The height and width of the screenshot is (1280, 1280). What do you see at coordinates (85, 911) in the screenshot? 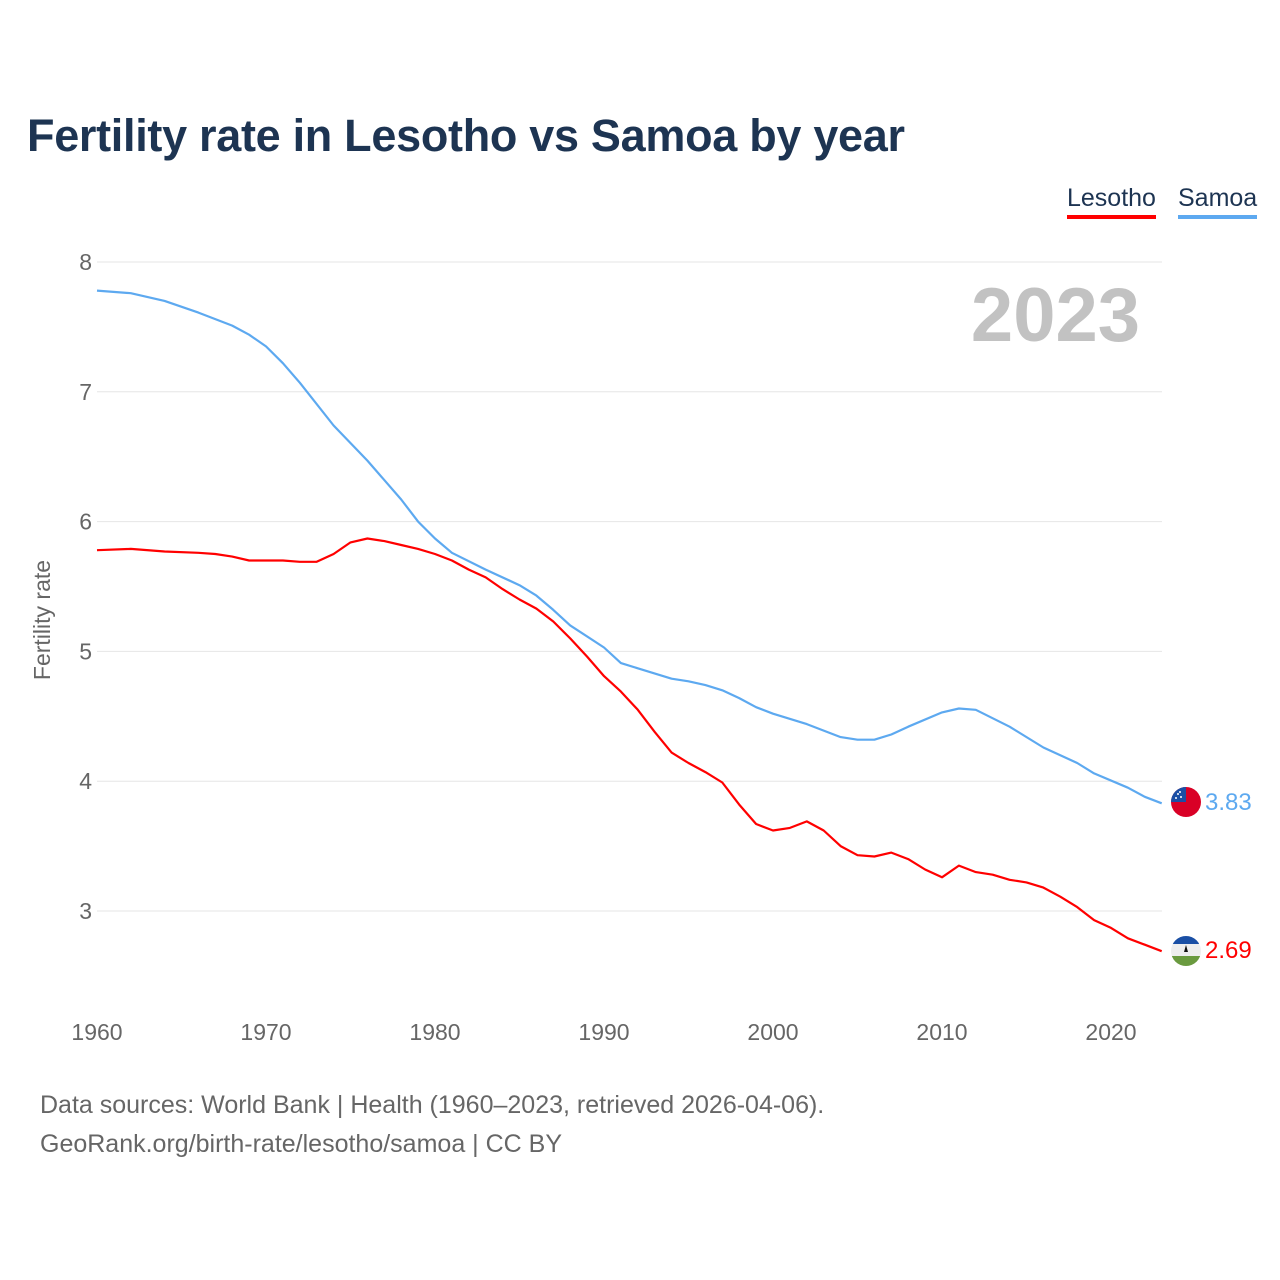
I see `y-tick-label: 3` at bounding box center [85, 911].